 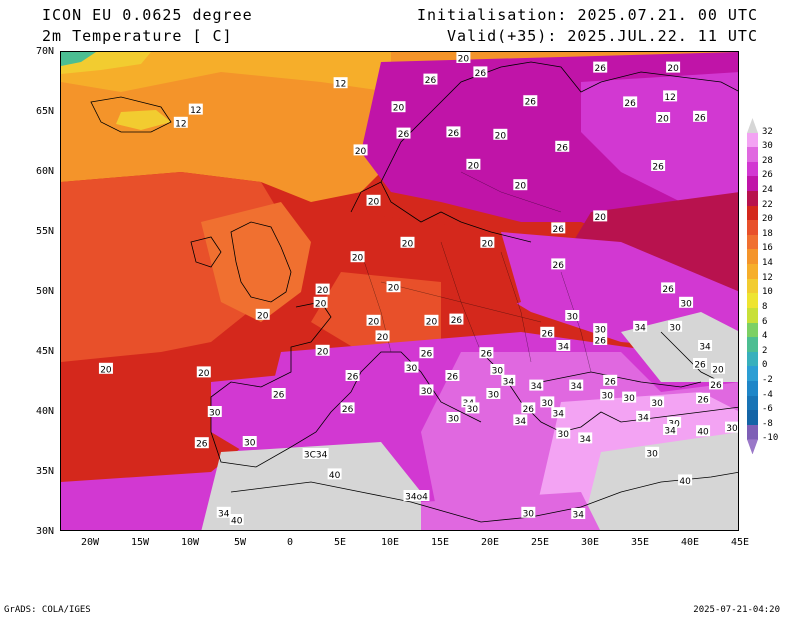 What do you see at coordinates (767, 394) in the screenshot?
I see `colorbar-level-label: -4` at bounding box center [767, 394].